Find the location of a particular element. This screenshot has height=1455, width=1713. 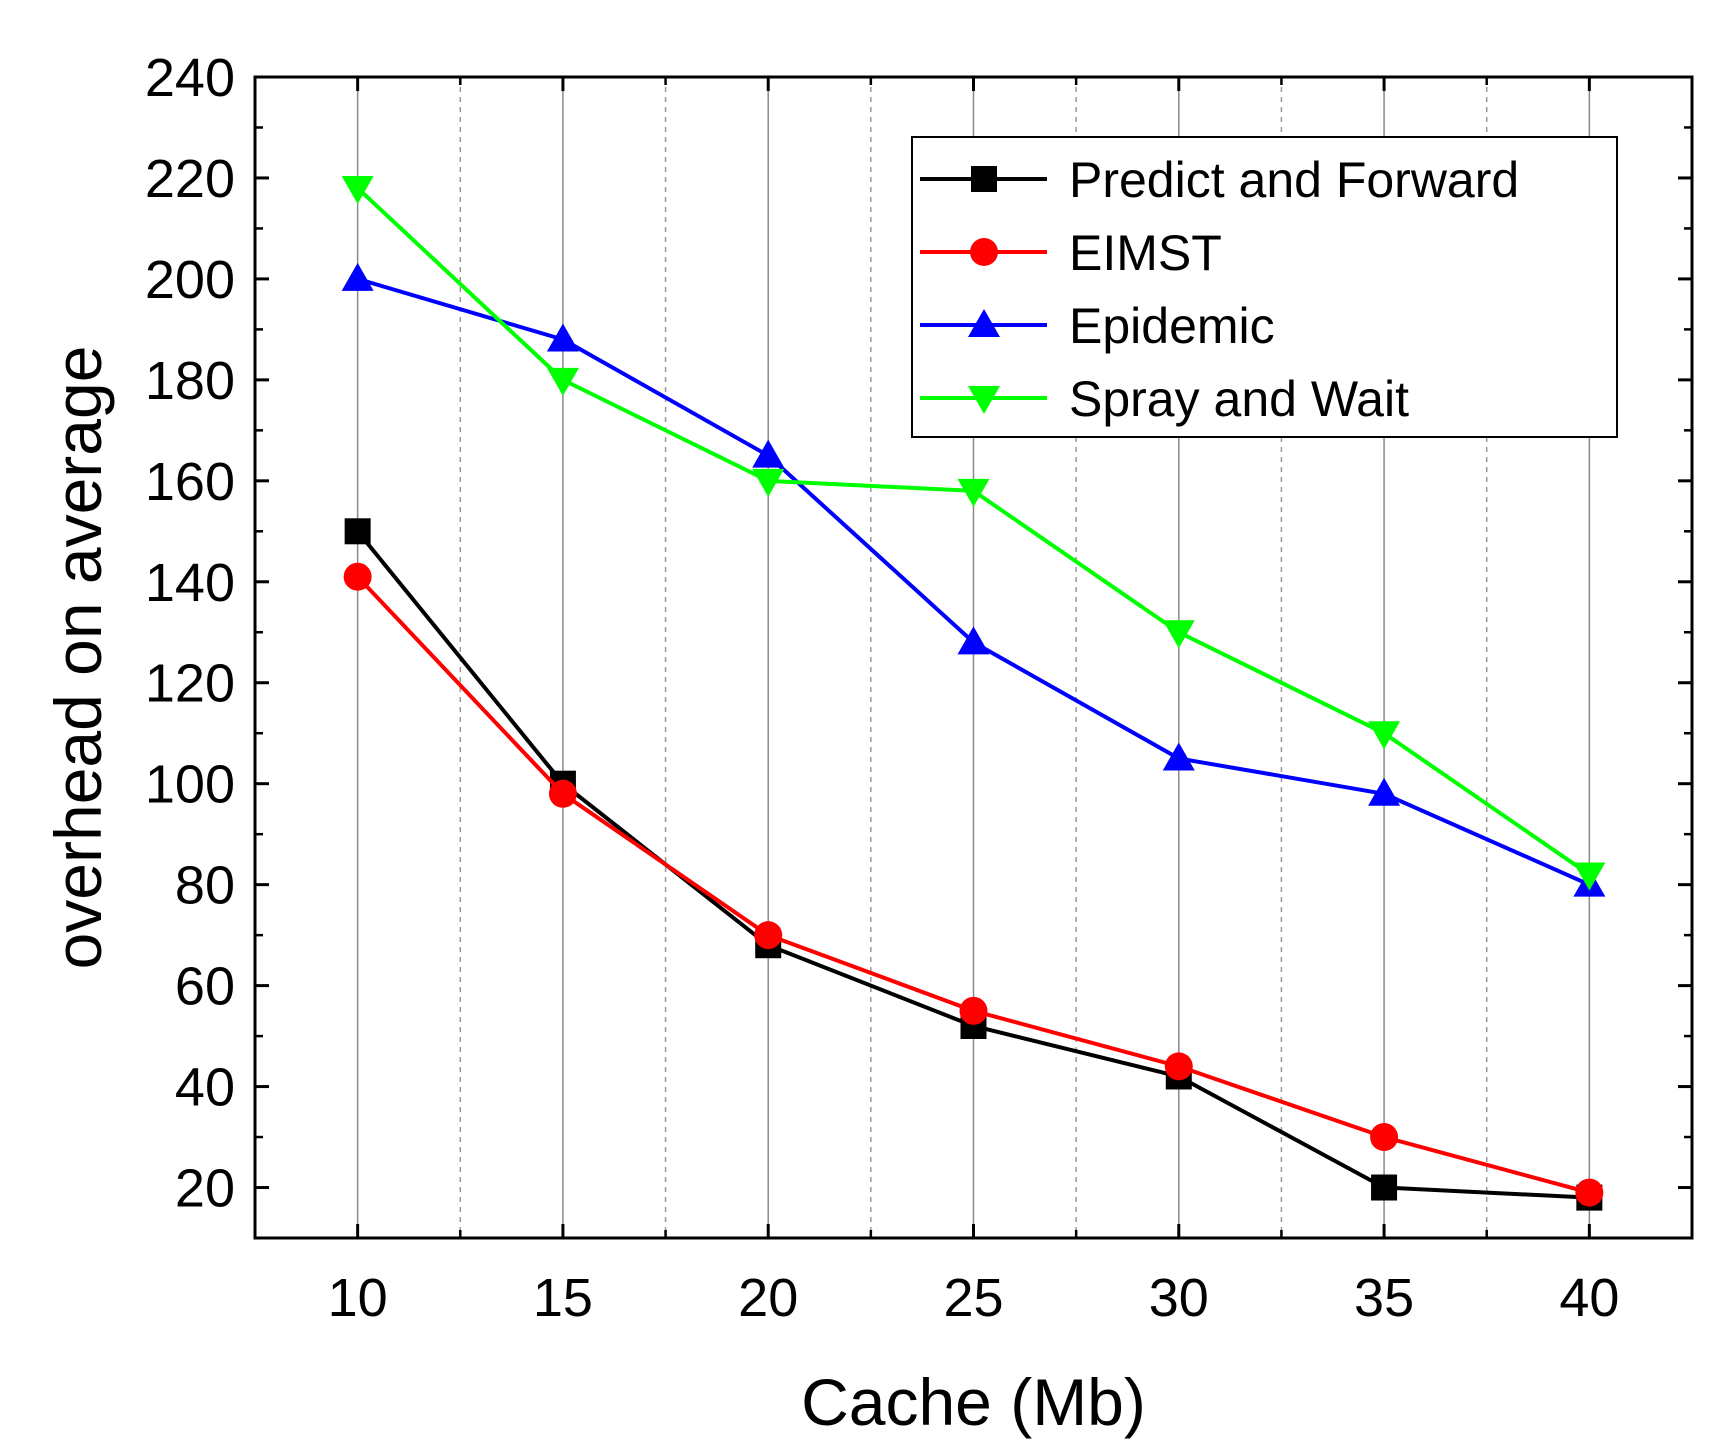

y-tick-label: 60 is located at coordinates (205, 987).